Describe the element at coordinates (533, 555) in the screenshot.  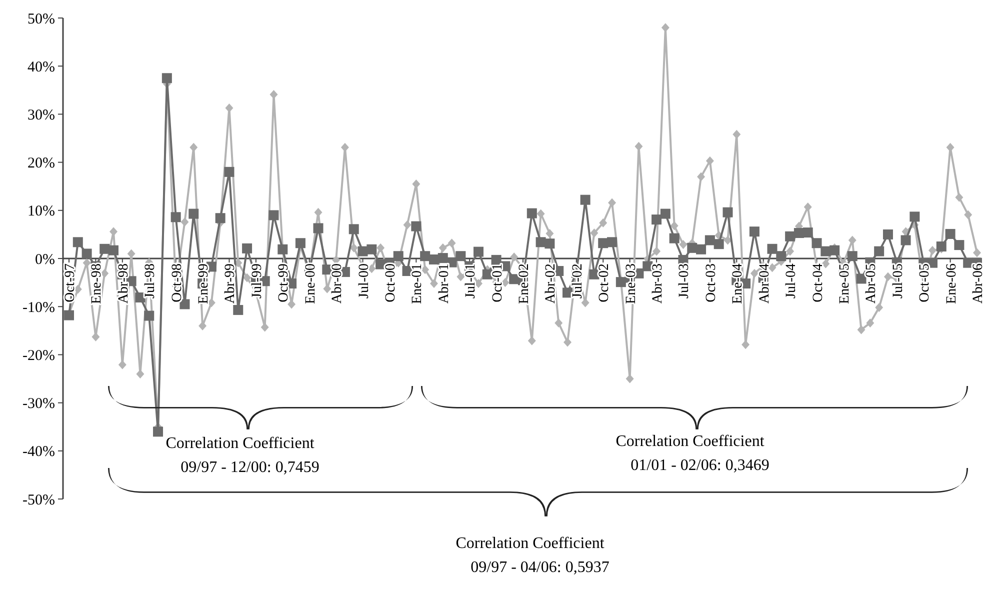
I see `text: Correlation Coefficient 09/97 - 04/06: 0,5937` at that location.